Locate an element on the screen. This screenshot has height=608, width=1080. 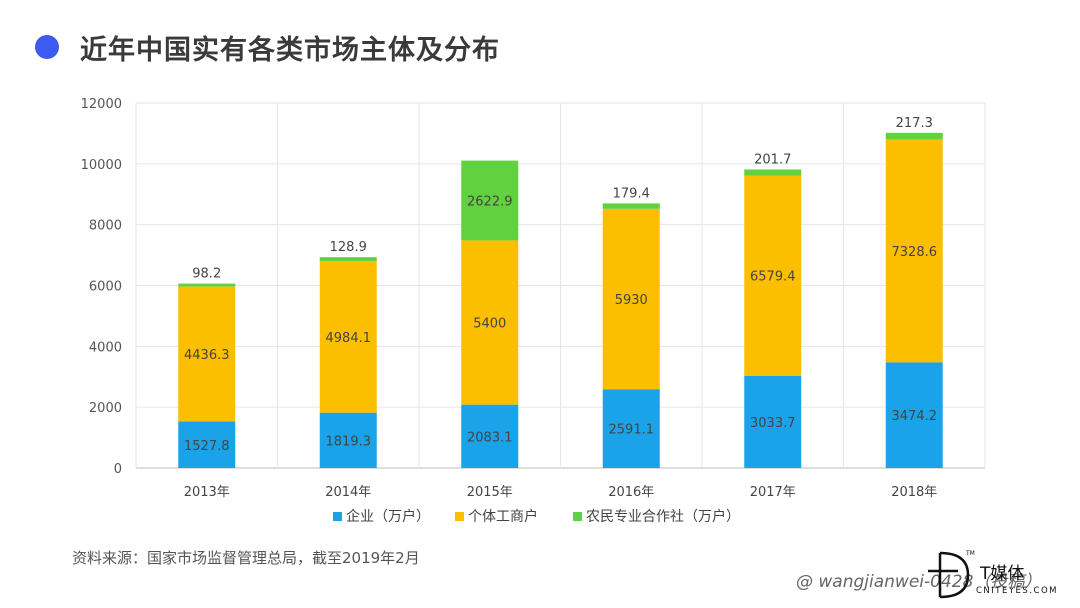
data-label: 217.3 is located at coordinates (914, 123).